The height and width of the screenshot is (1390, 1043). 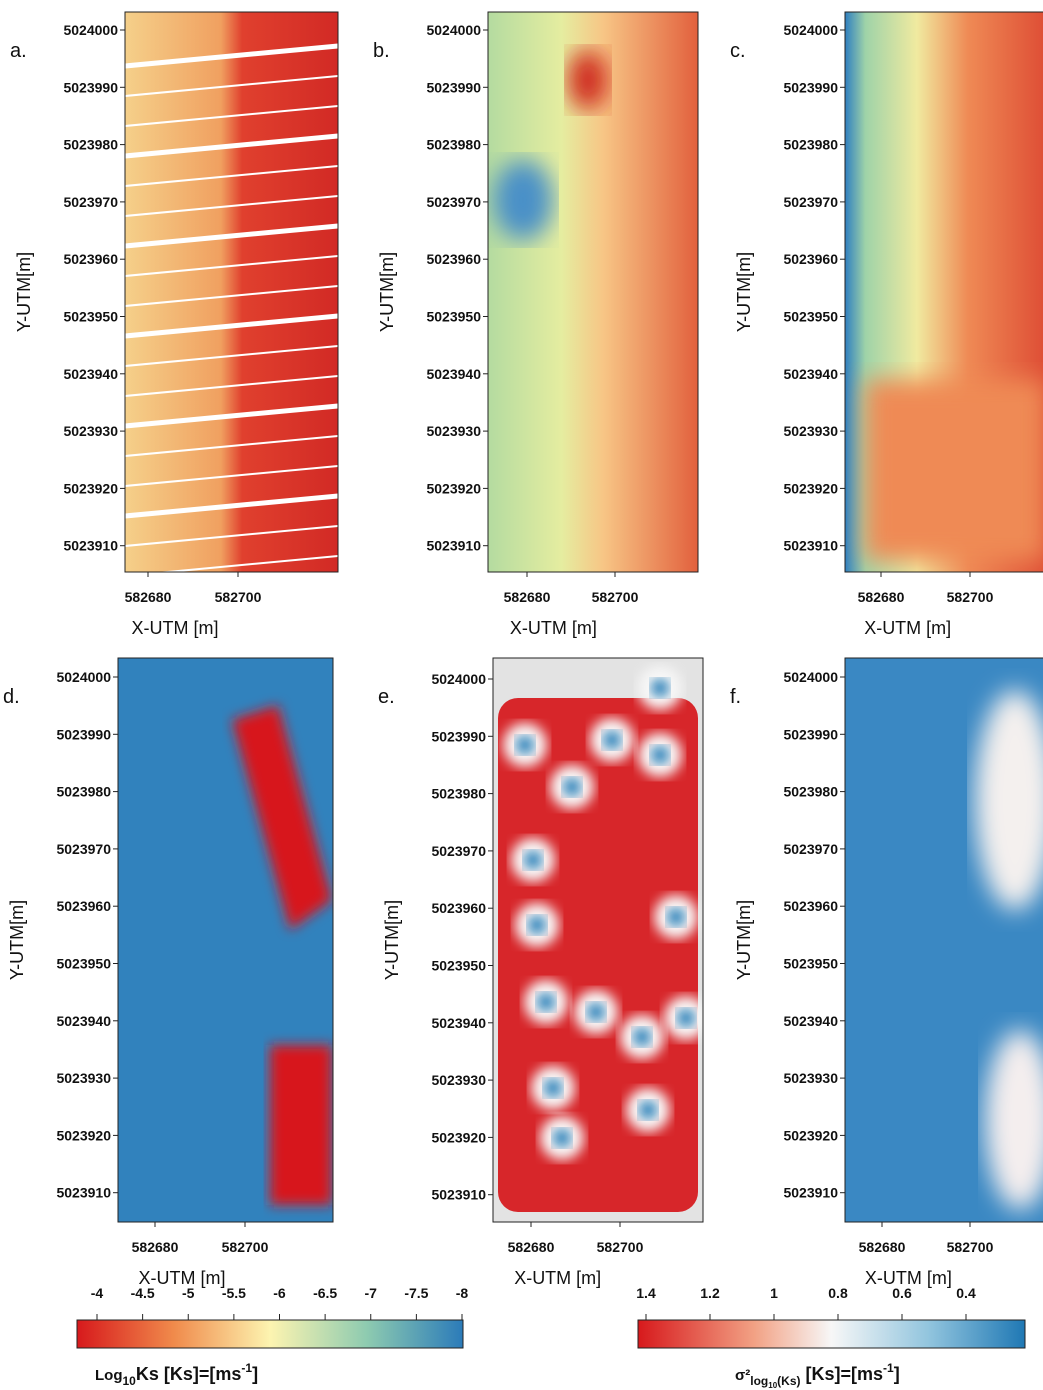 I want to click on panel-label: c., so click(x=738, y=51).